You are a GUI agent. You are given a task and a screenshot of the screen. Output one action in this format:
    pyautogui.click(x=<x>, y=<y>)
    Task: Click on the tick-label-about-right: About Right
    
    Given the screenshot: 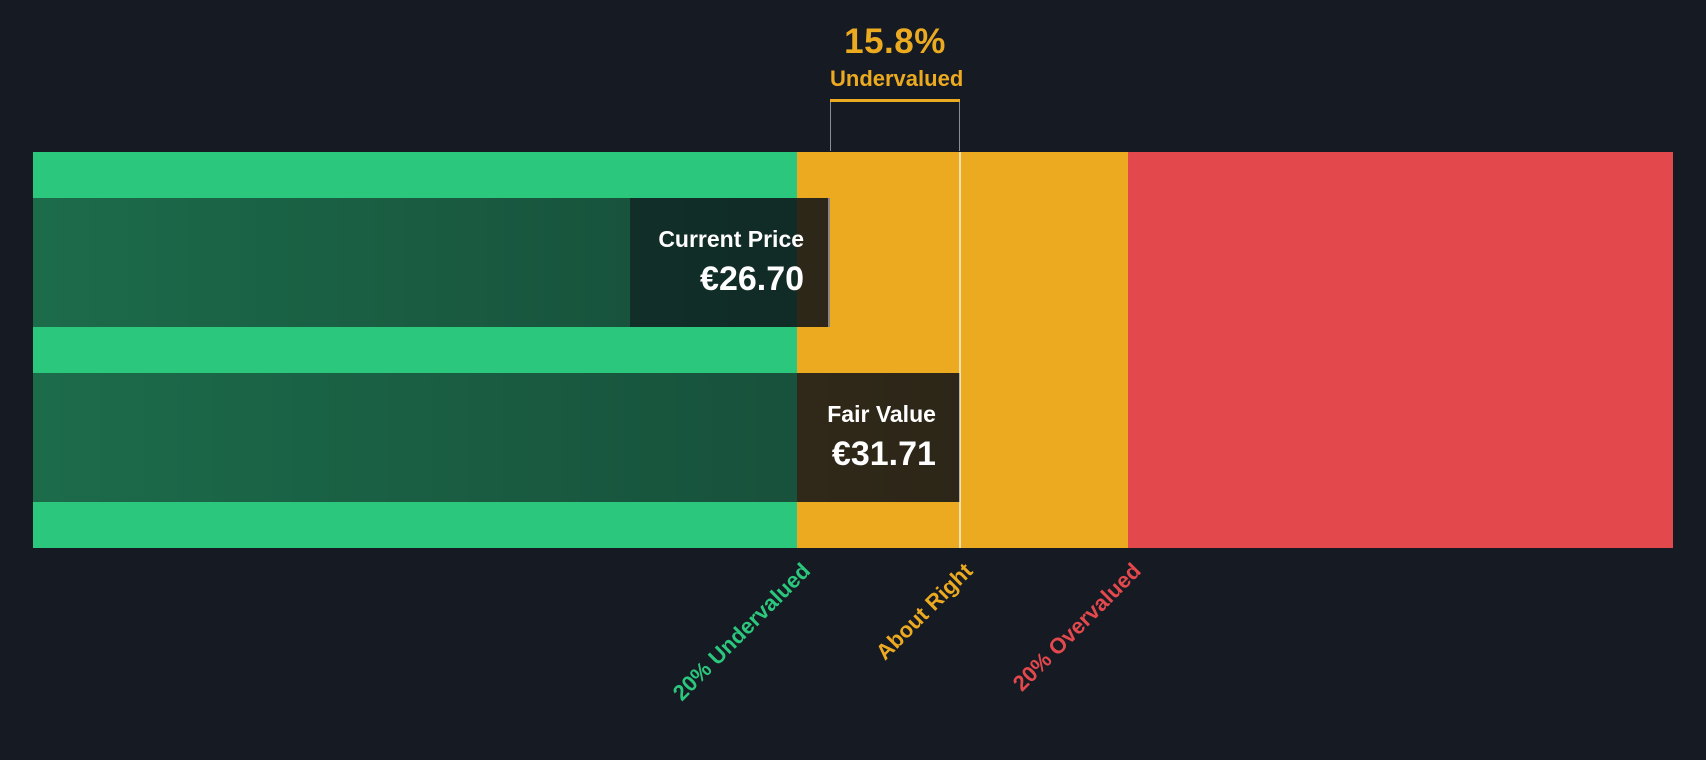 What is the action you would take?
    pyautogui.click(x=924, y=611)
    